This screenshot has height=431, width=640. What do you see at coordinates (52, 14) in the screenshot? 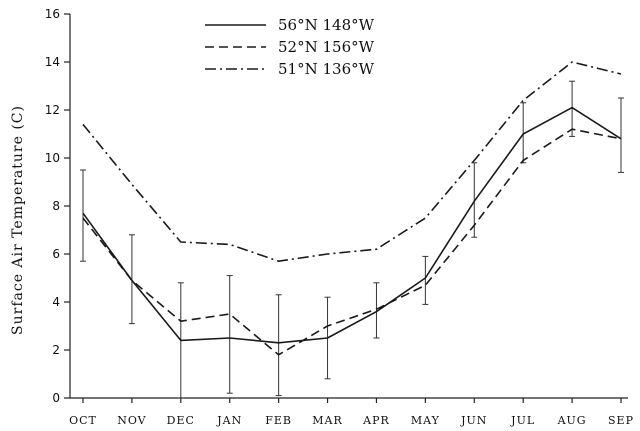
I see `y-tick-label: 16` at bounding box center [52, 14].